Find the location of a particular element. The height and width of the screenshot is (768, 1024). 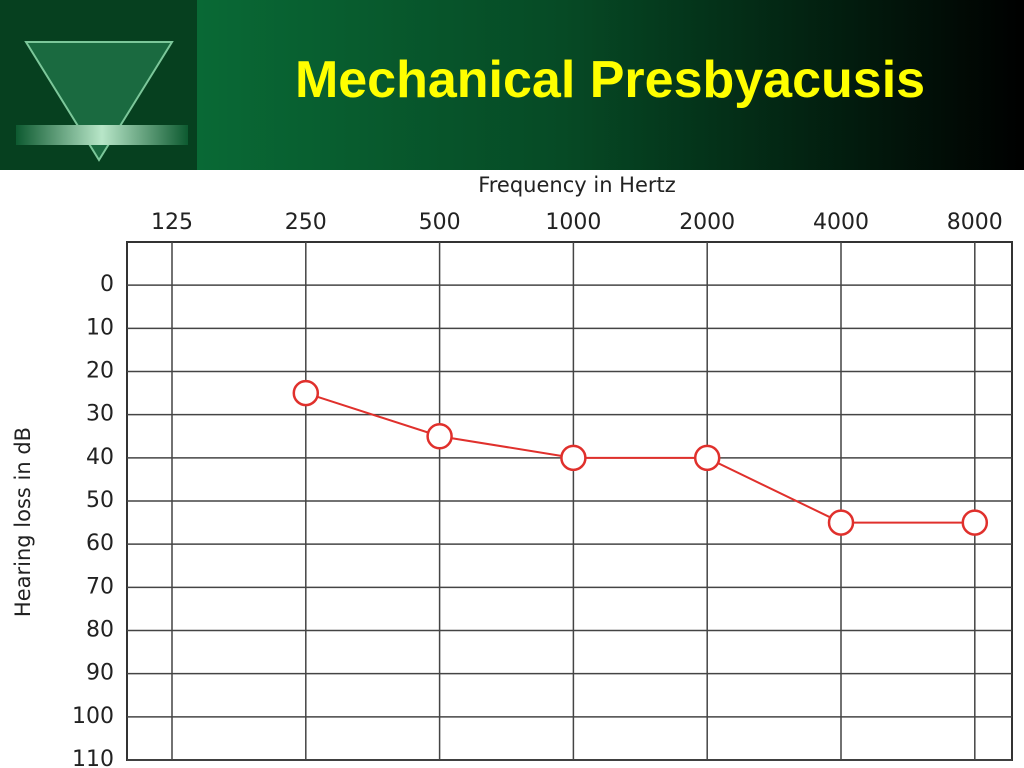

y-tick-label: 70 is located at coordinates (100, 586).